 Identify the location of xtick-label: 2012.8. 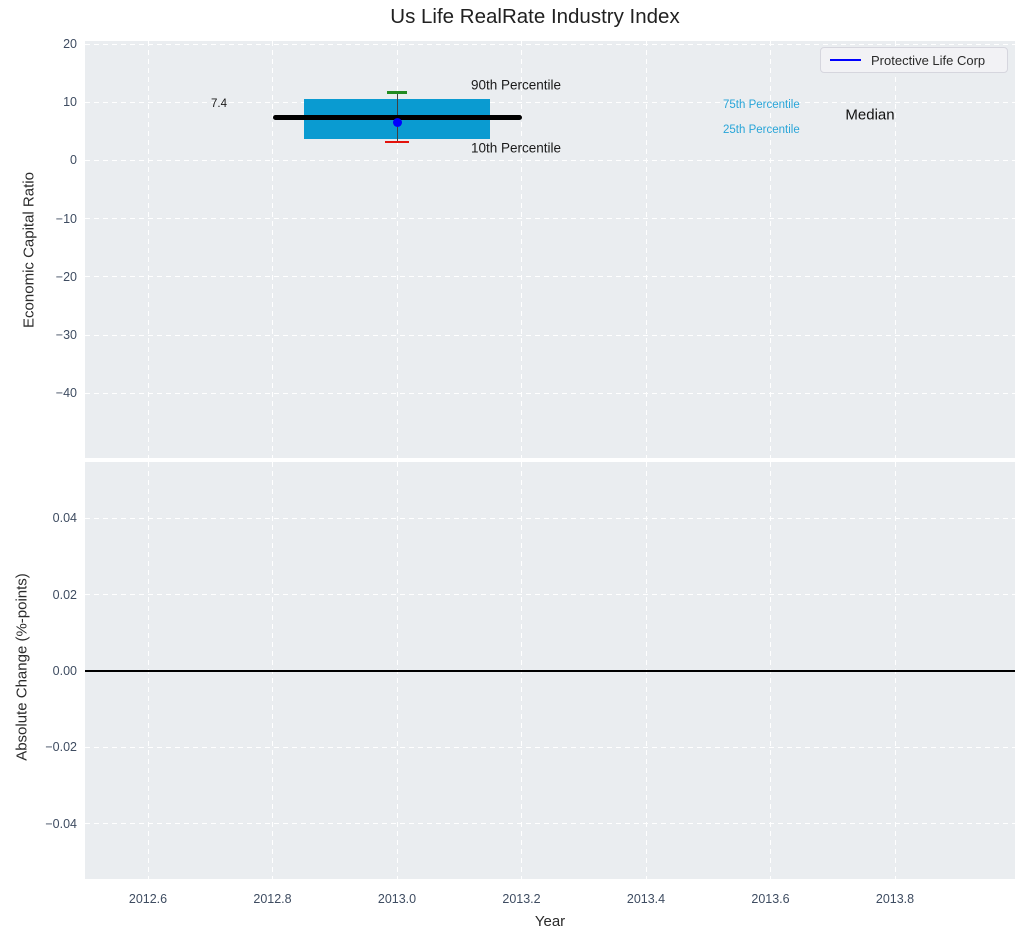
(272, 899).